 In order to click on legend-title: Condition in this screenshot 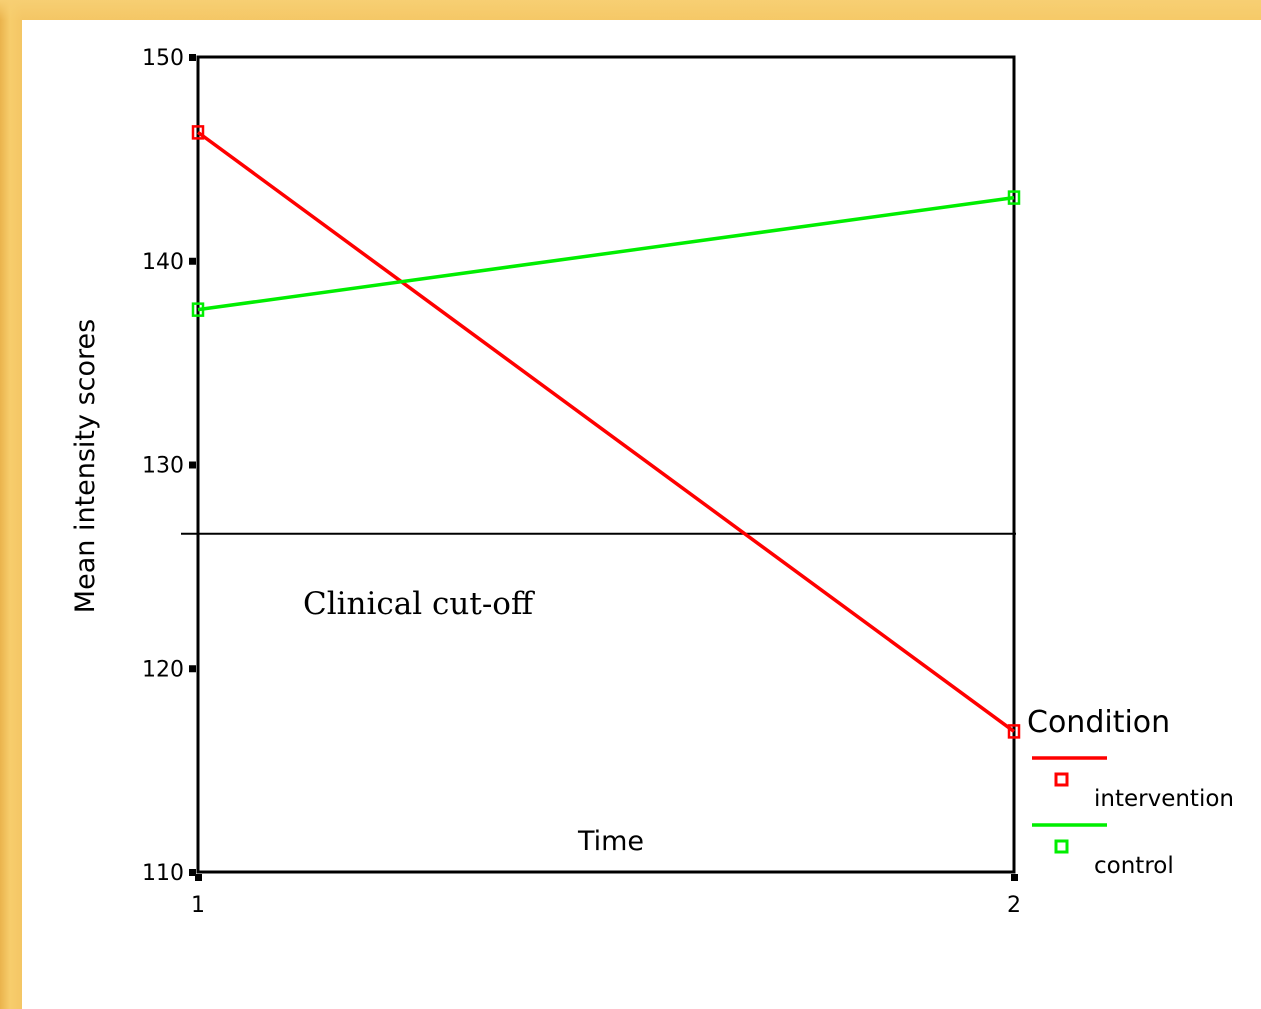, I will do `click(1098, 722)`.